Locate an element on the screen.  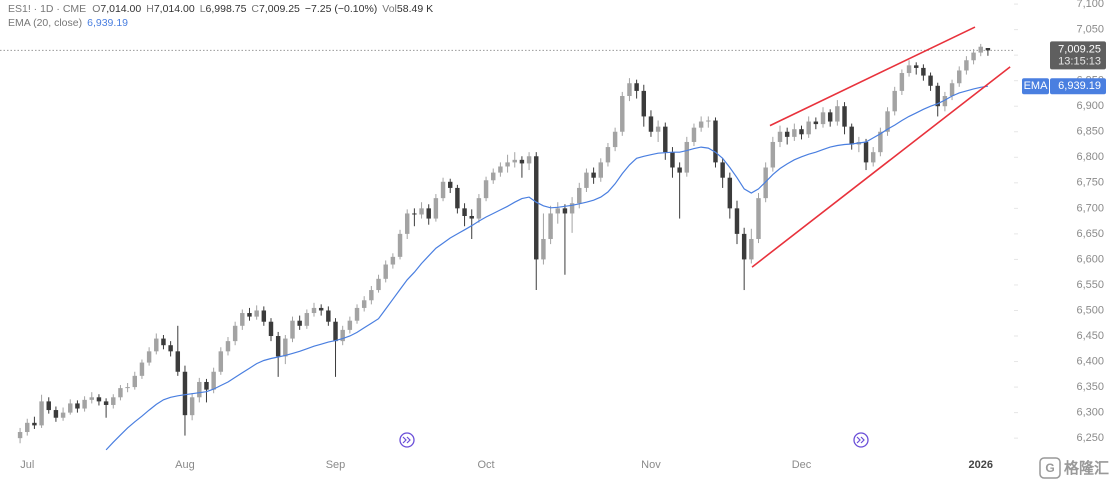
x-tick-label: Sep is located at coordinates (336, 465).